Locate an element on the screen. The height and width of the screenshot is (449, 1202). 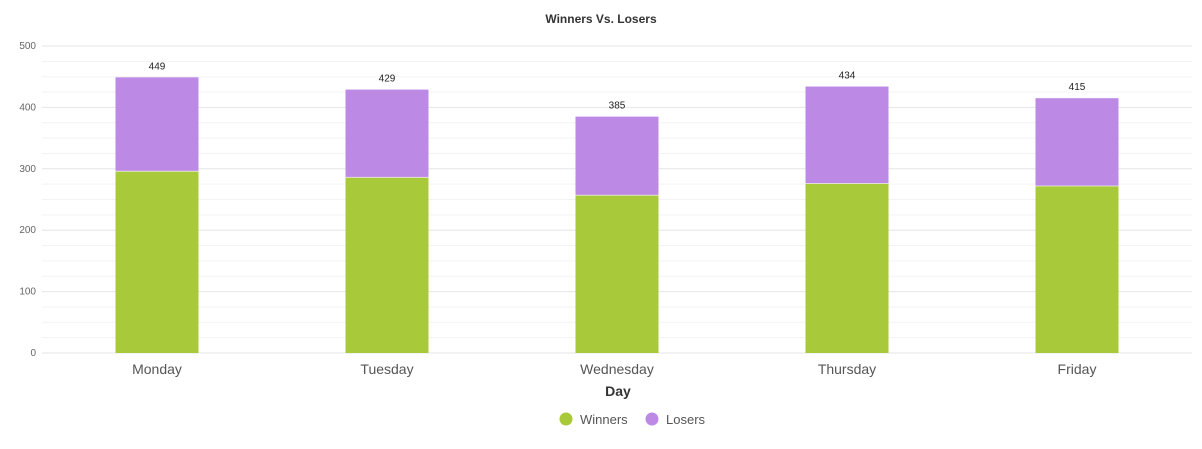
x-tick-label: Friday is located at coordinates (1077, 369).